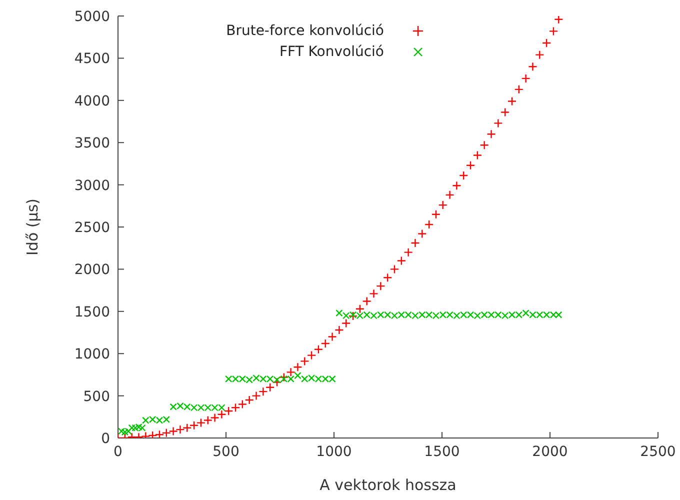  Describe the element at coordinates (388, 485) in the screenshot. I see `x-axis-title: A vektorok hossza` at that location.